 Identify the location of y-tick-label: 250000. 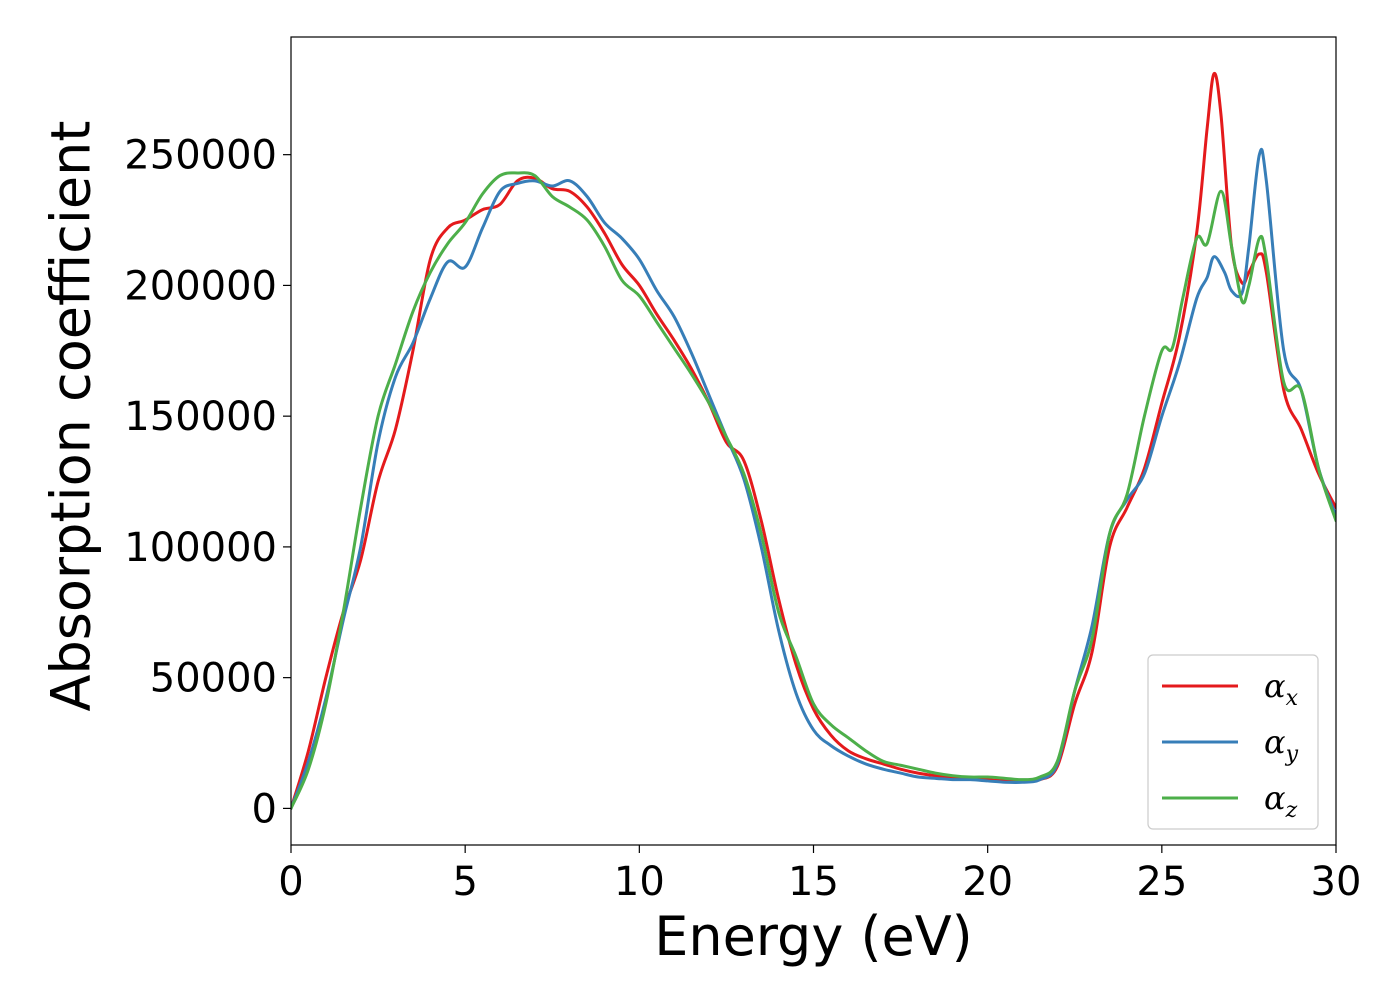
(200, 156).